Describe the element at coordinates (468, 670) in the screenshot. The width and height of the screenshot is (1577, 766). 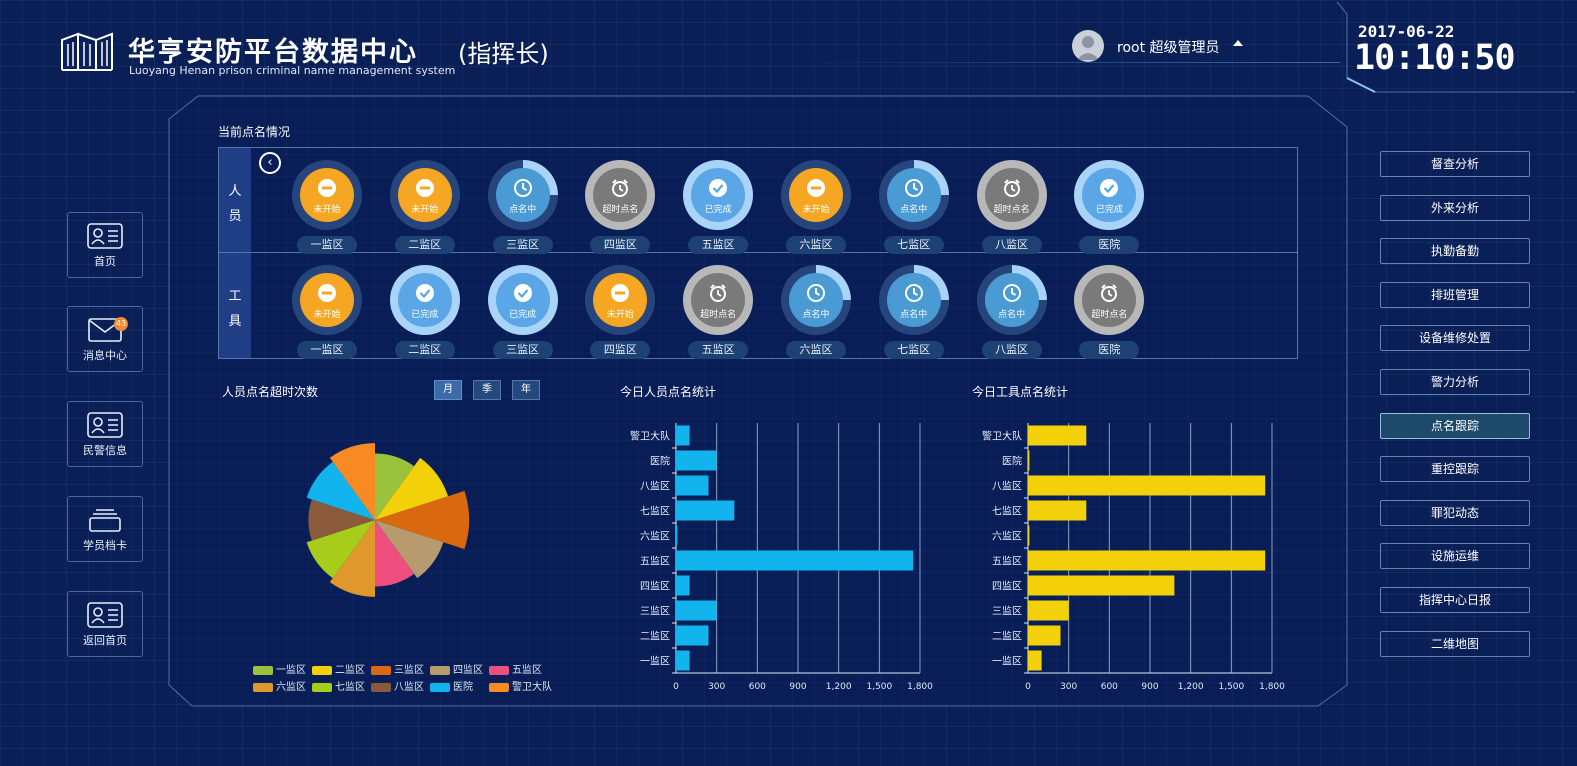
I see `legend-label: 四监区` at that location.